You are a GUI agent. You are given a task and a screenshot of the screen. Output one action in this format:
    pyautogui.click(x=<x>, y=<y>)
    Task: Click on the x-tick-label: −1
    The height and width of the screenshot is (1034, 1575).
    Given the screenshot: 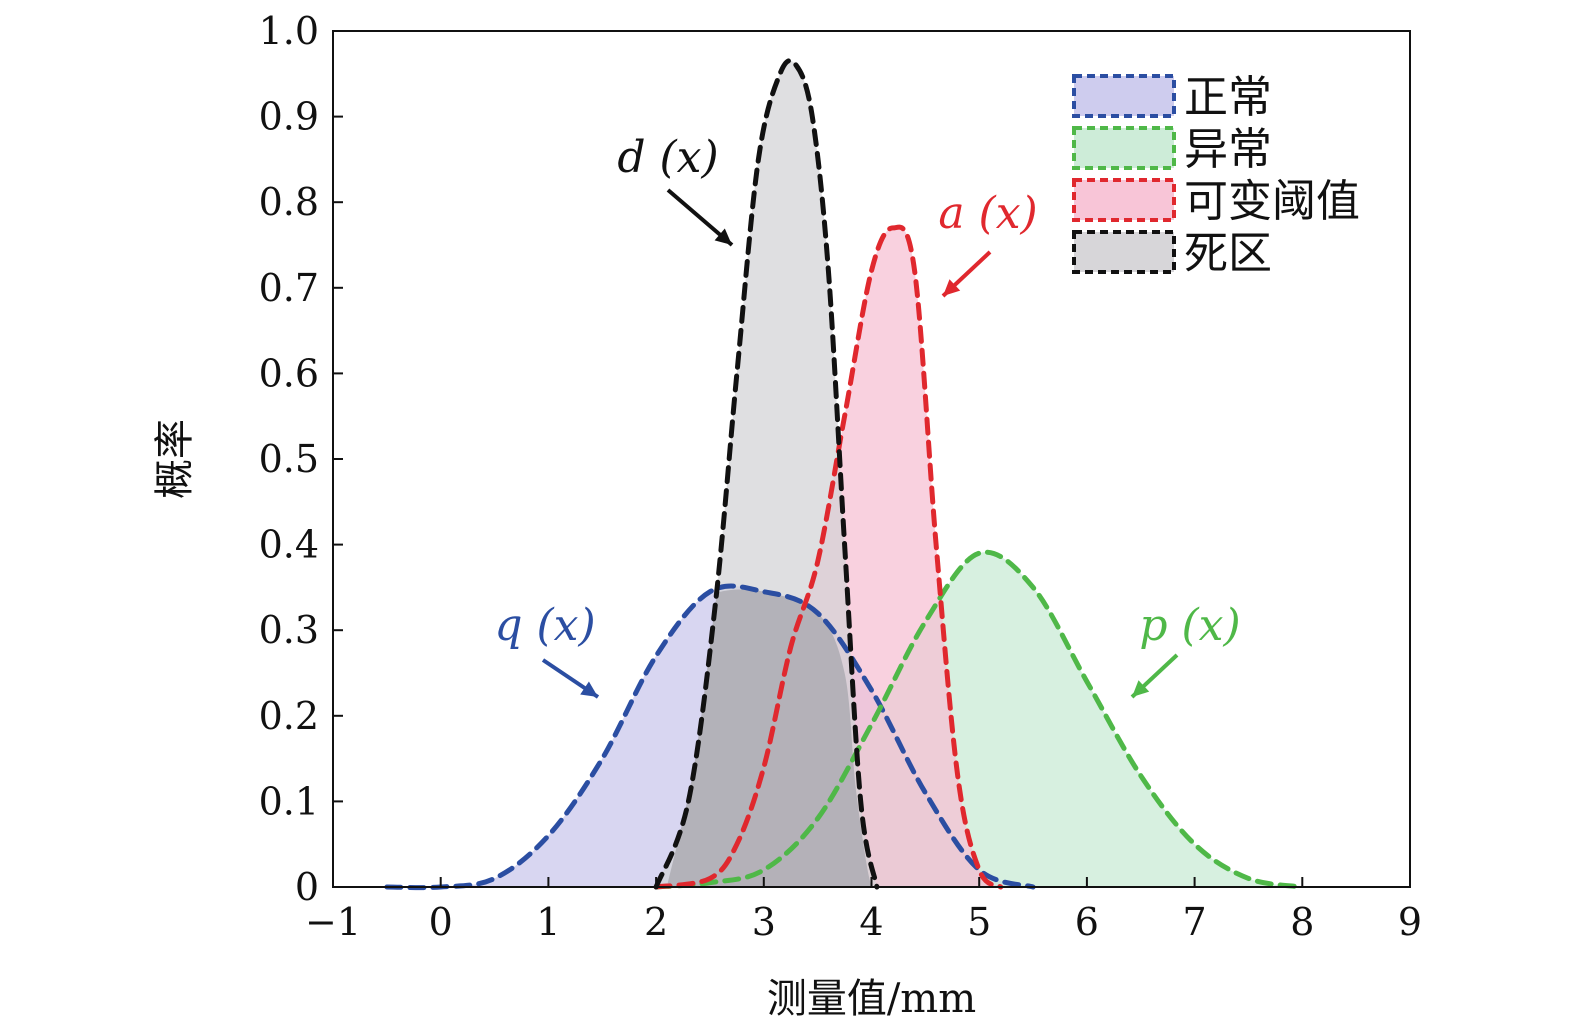 What is the action you would take?
    pyautogui.click(x=333, y=922)
    